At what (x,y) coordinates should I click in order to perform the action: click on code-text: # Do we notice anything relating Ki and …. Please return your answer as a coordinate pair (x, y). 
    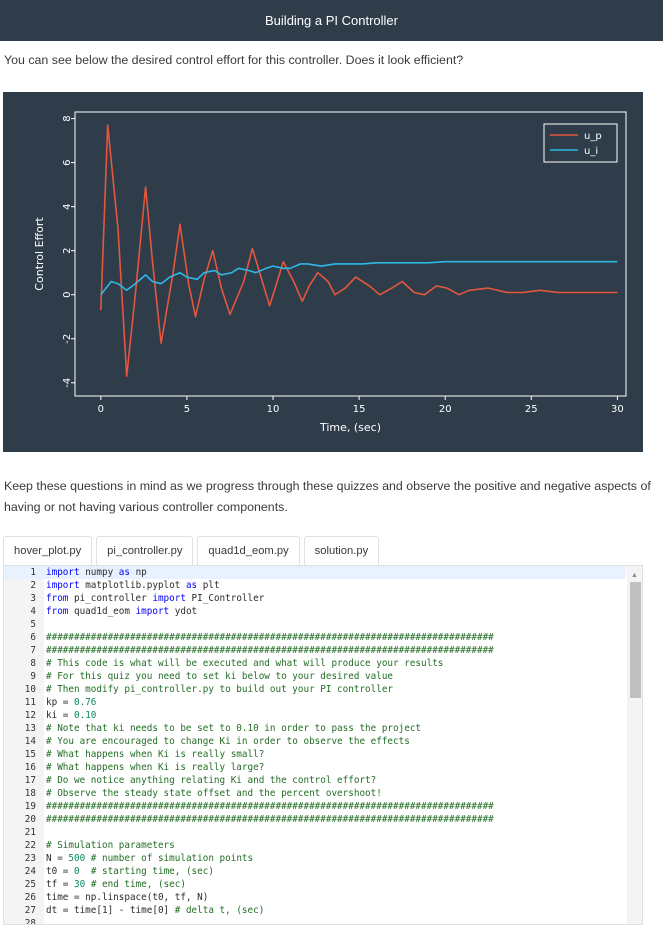
    Looking at the image, I should click on (211, 780).